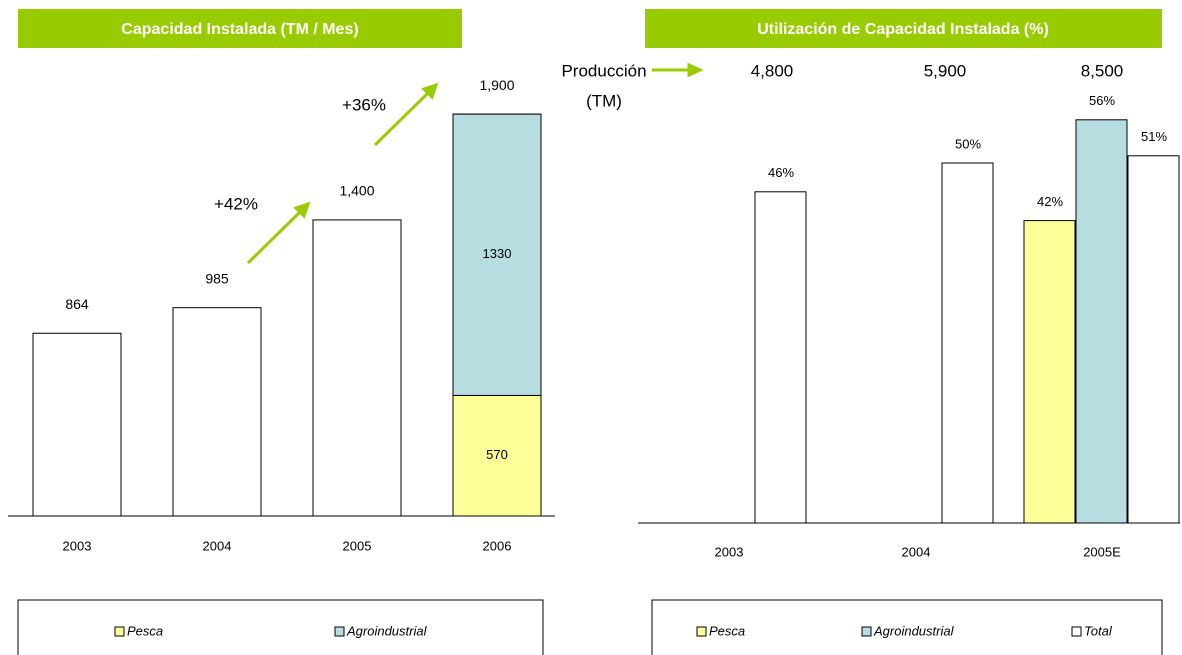 The width and height of the screenshot is (1182, 655). What do you see at coordinates (781, 172) in the screenshot?
I see `value-label: 46%` at bounding box center [781, 172].